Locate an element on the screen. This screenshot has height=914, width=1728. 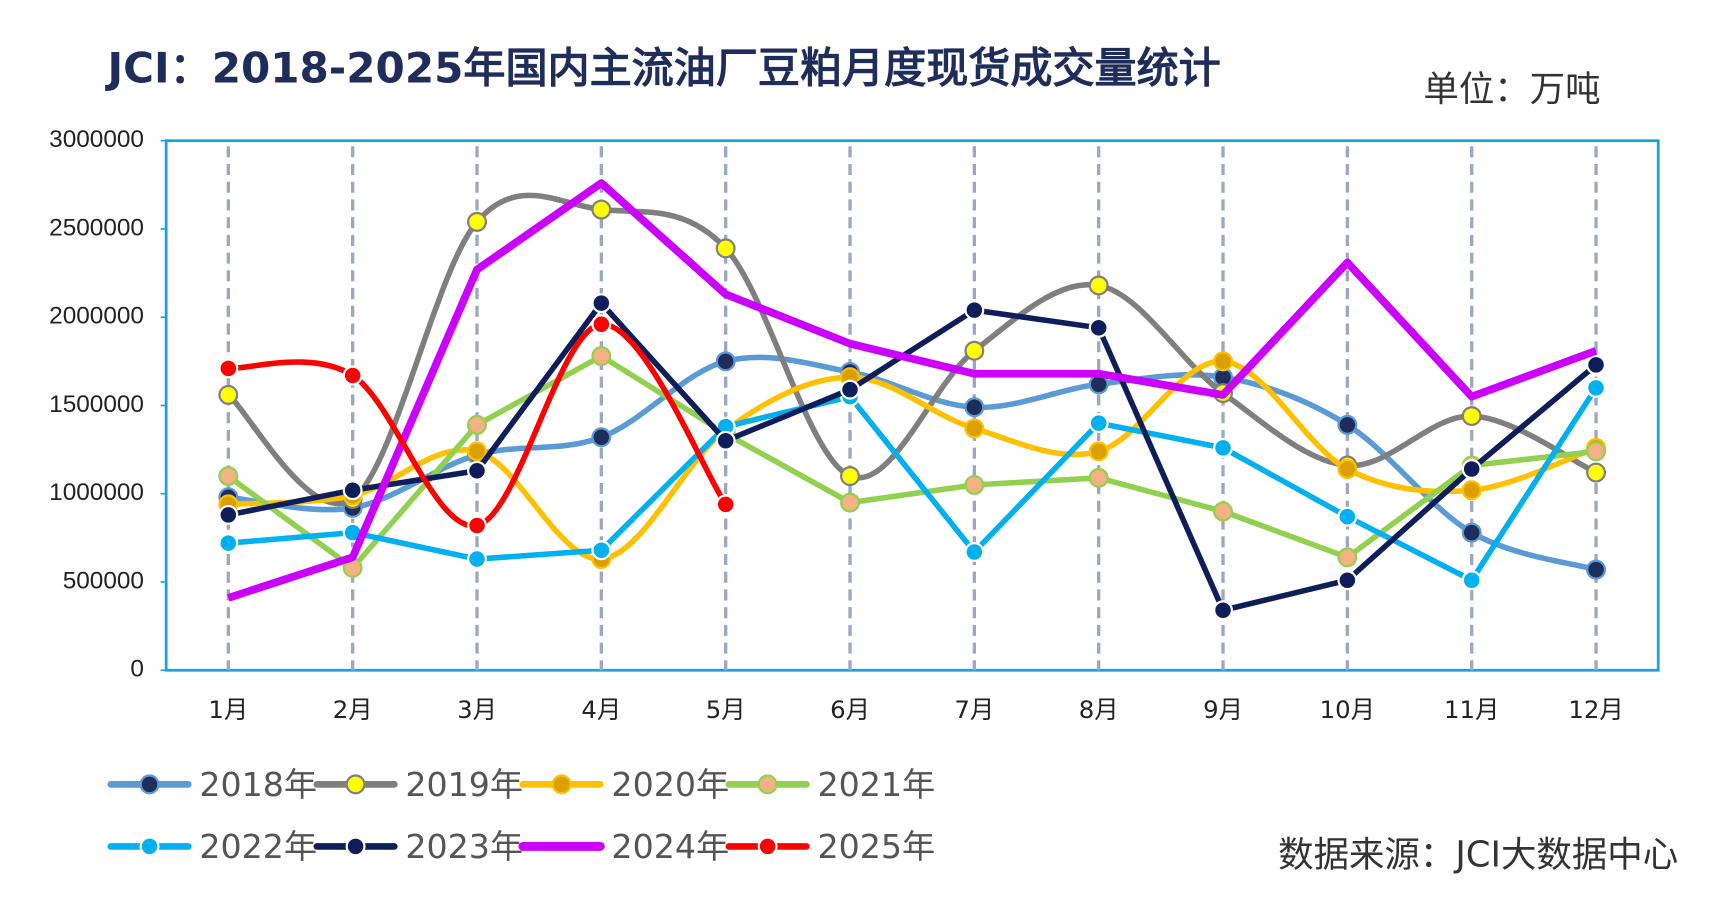
chart-title: JCI：2018-2025年国内主流油厂豆粕月度现货成交量统计 is located at coordinates (662, 67).